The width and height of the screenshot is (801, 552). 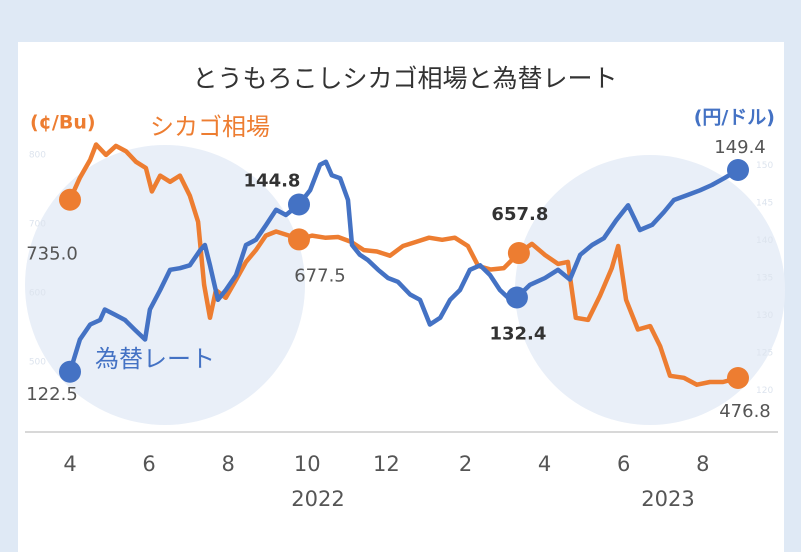 I want to click on y-axis-label: (¢/Bu), so click(x=63, y=123).